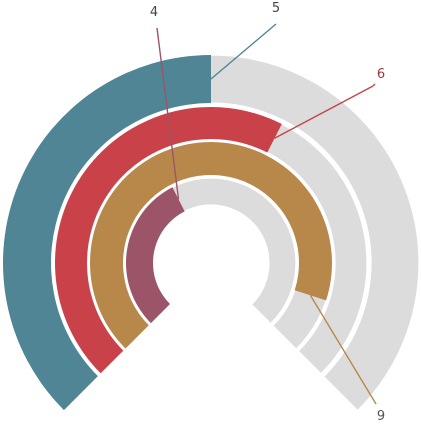  I want to click on value-label-0: 5, so click(276, 8).